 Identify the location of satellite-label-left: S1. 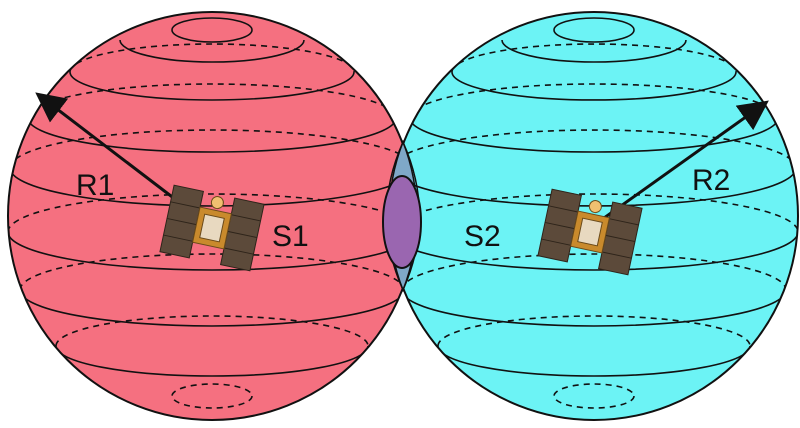
(290, 236).